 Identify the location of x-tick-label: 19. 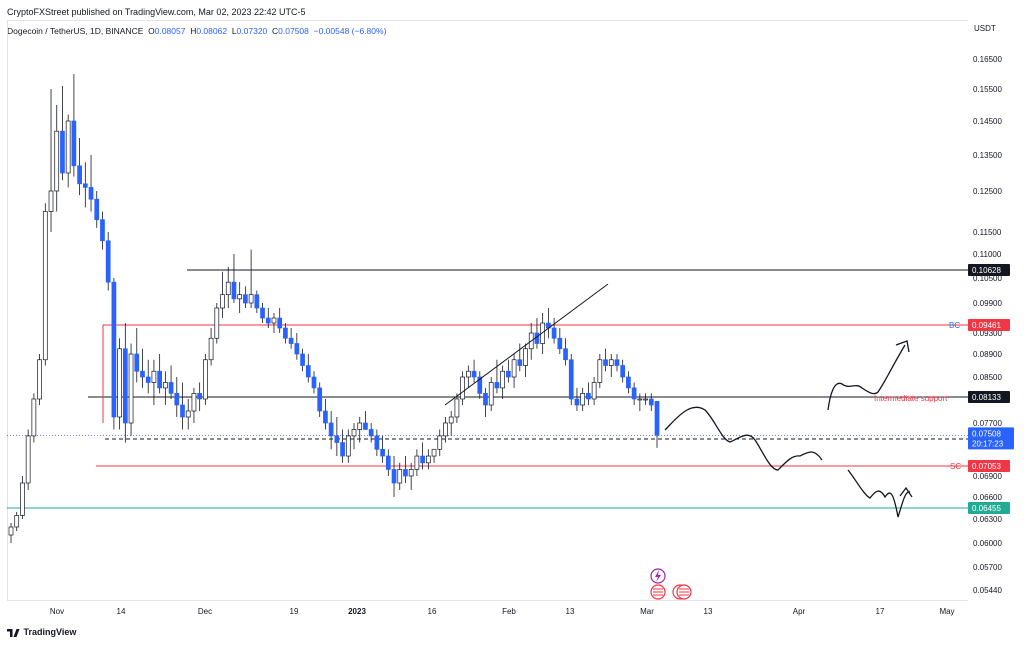
(294, 611).